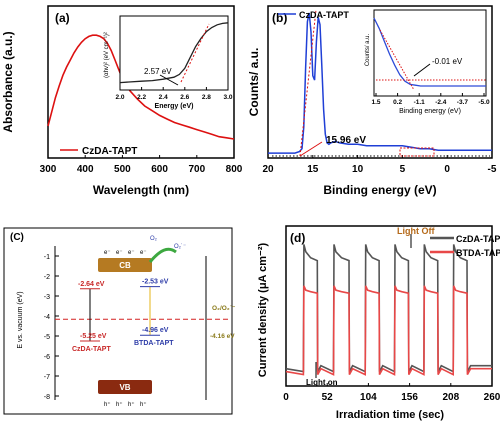 The height and width of the screenshot is (425, 500). Describe the element at coordinates (158, 71) in the screenshot. I see `panel-a-inset-annotation: 2.57 eV` at that location.